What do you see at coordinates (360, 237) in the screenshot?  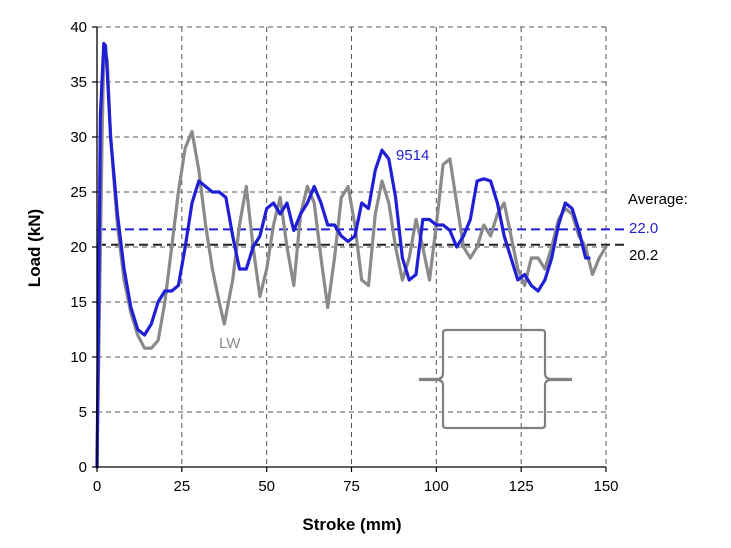 I see `reference-lines` at bounding box center [360, 237].